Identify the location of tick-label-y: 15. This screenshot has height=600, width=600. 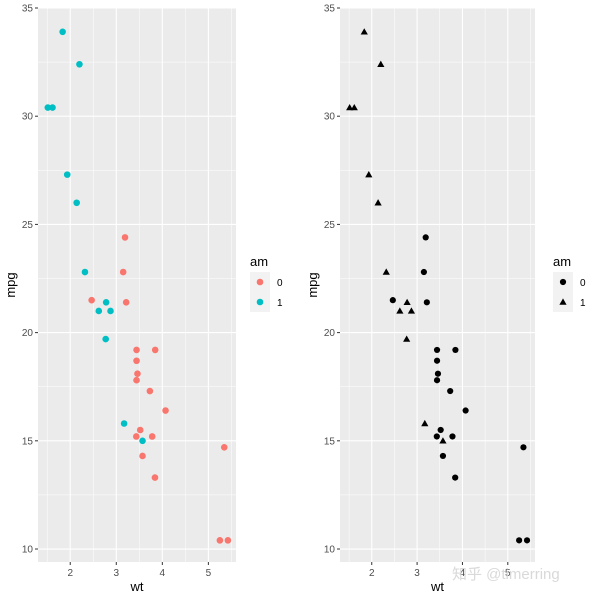
(330, 441).